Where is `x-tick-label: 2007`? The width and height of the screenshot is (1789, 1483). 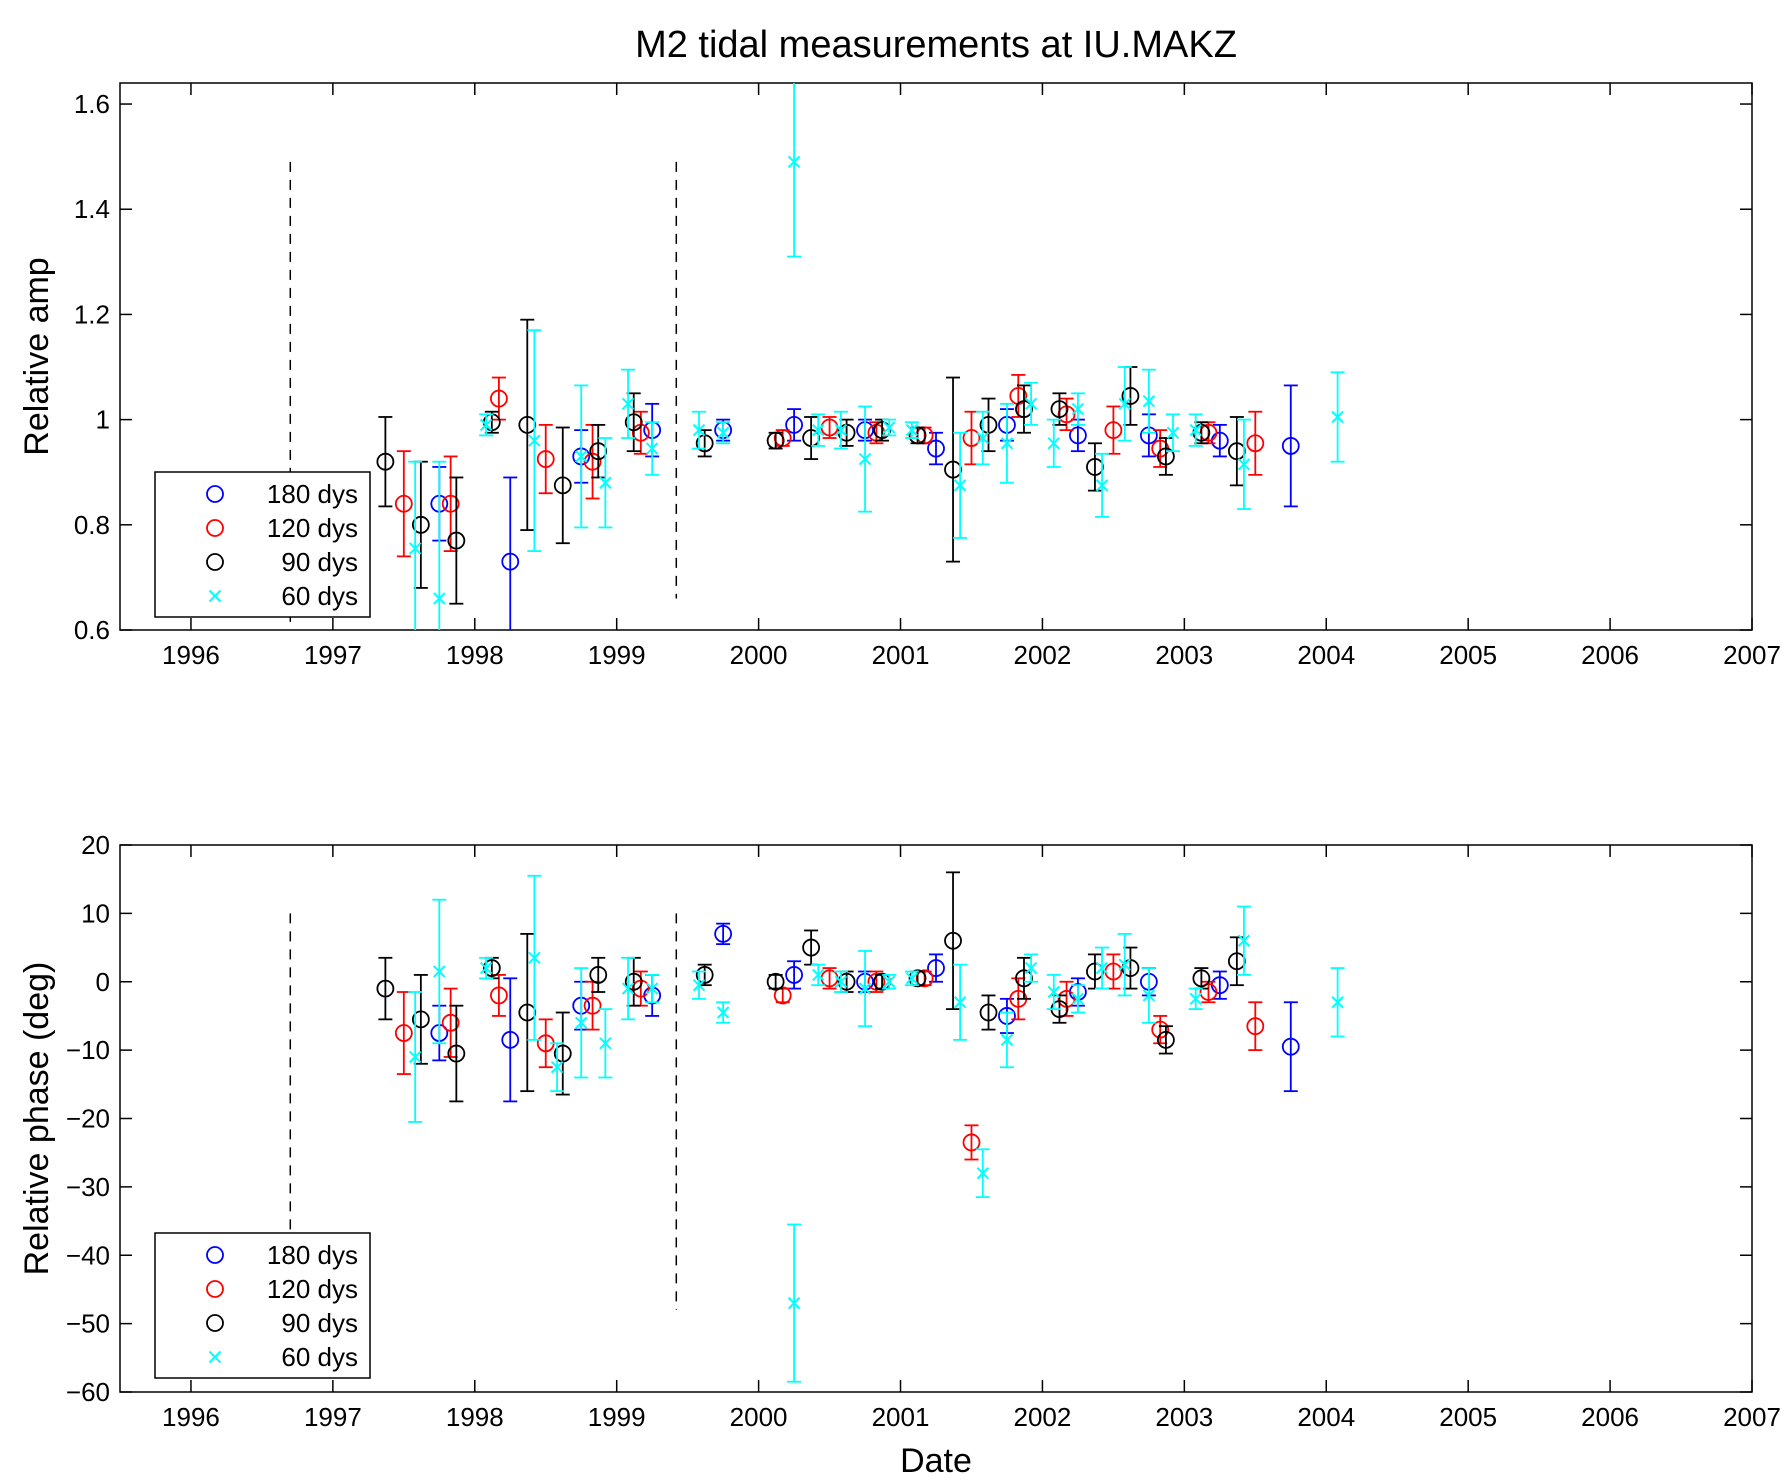 x-tick-label: 2007 is located at coordinates (1752, 1417).